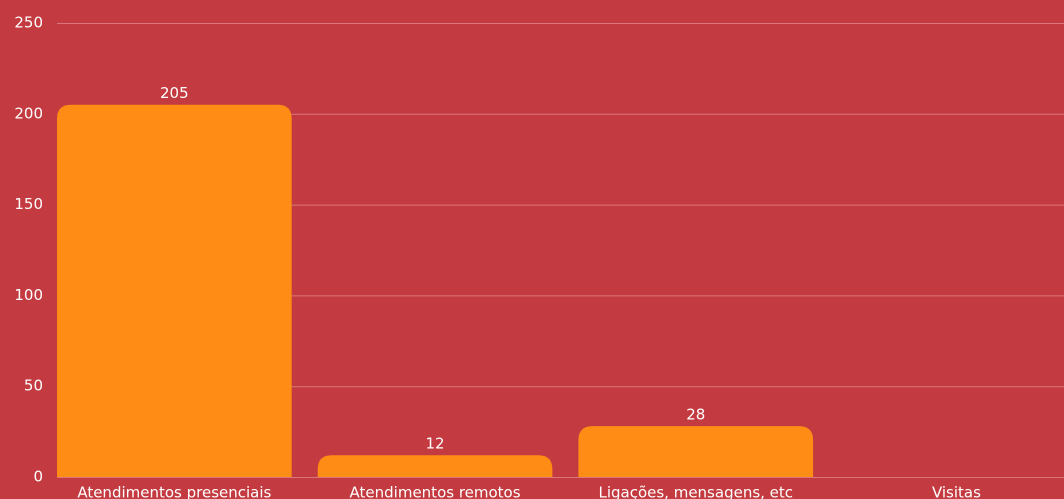 This screenshot has height=499, width=1064. What do you see at coordinates (695, 491) in the screenshot?
I see `x-tick-label: Ligações, mensagens, etc` at bounding box center [695, 491].